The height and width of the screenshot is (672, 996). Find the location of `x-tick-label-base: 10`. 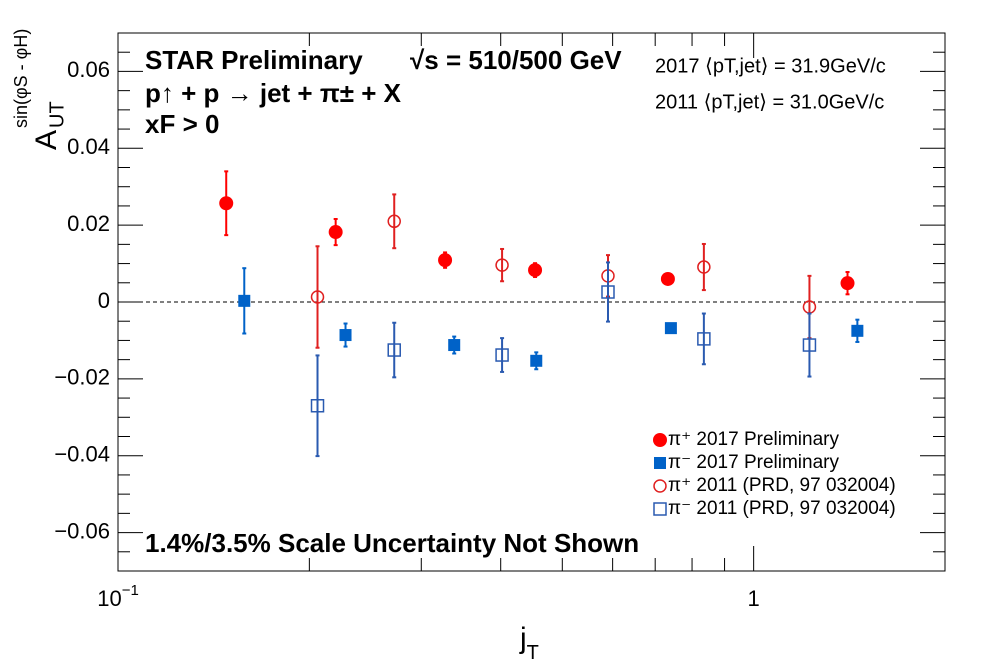

x-tick-label-base: 10 is located at coordinates (109, 598).